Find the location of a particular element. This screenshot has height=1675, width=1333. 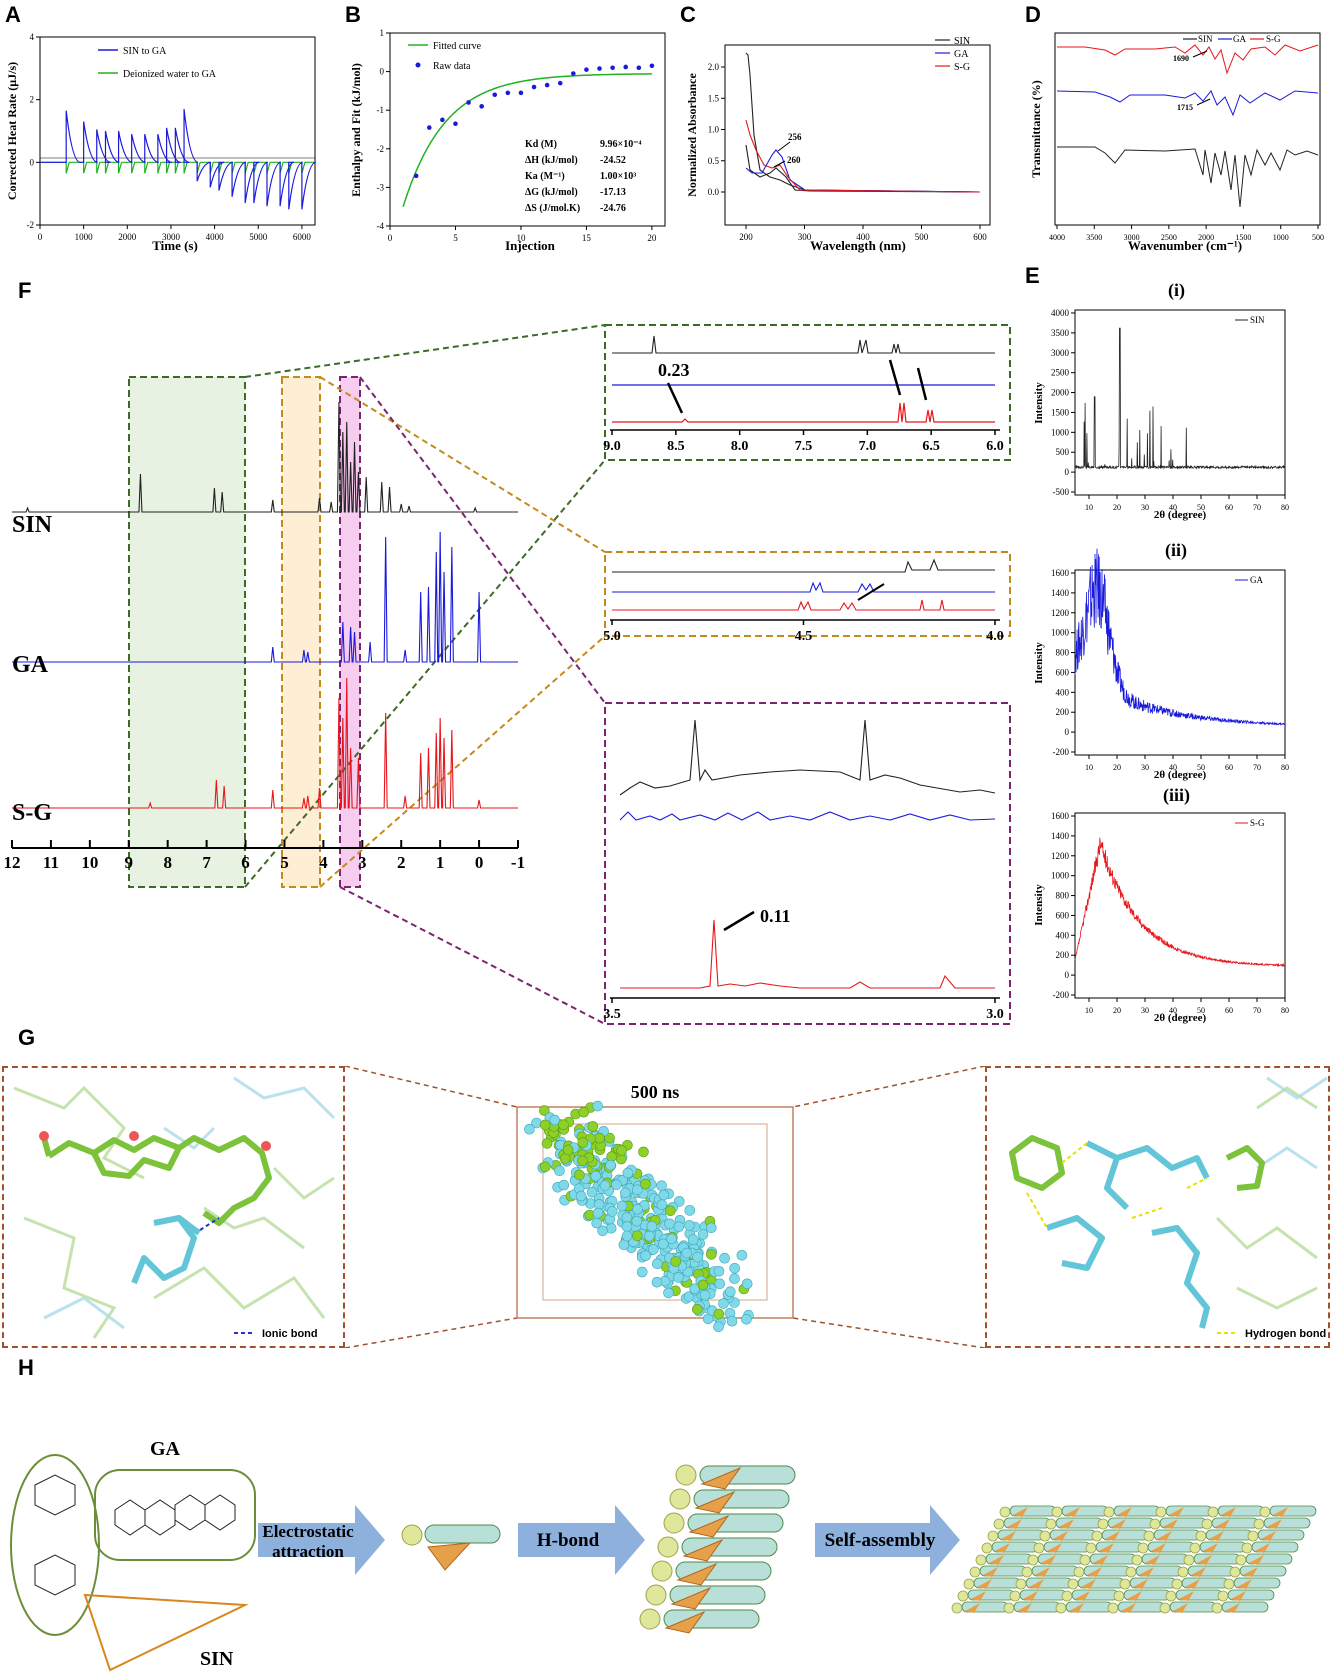

c-ann-256: 256 is located at coordinates (795, 137).